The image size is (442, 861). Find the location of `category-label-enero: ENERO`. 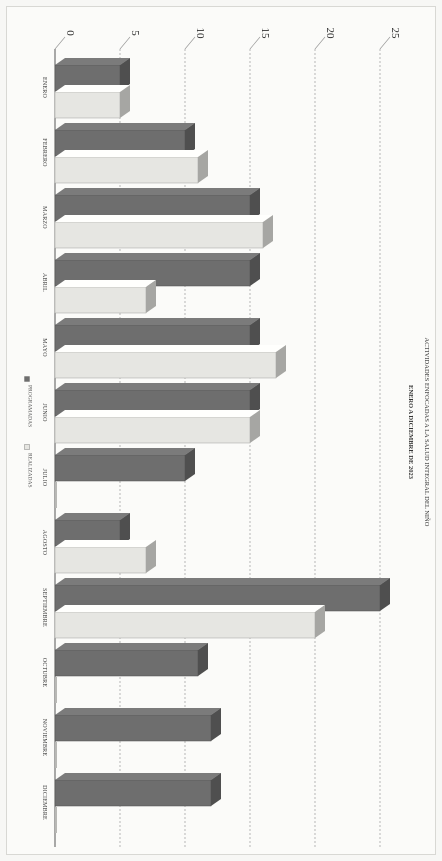

category-label-enero: ENERO is located at coordinates (44, 87).